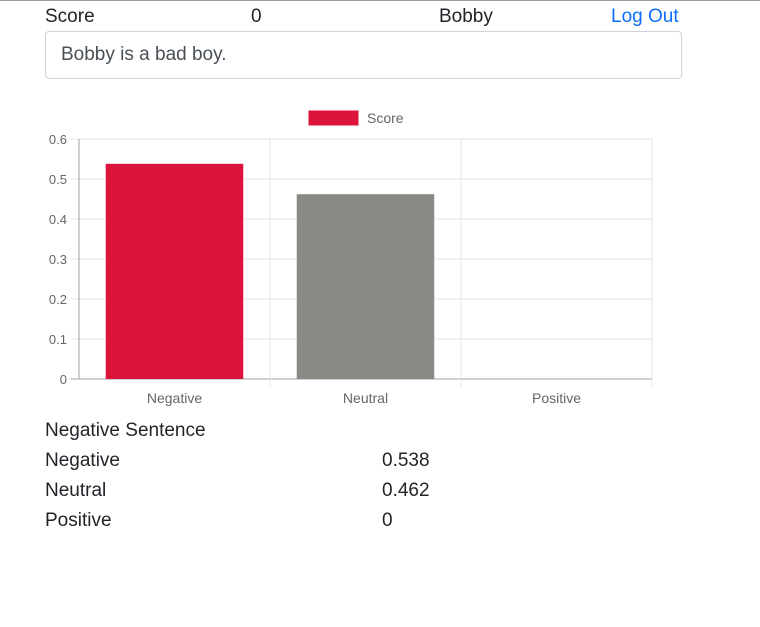  What do you see at coordinates (333, 118) in the screenshot?
I see `legend-swatch` at bounding box center [333, 118].